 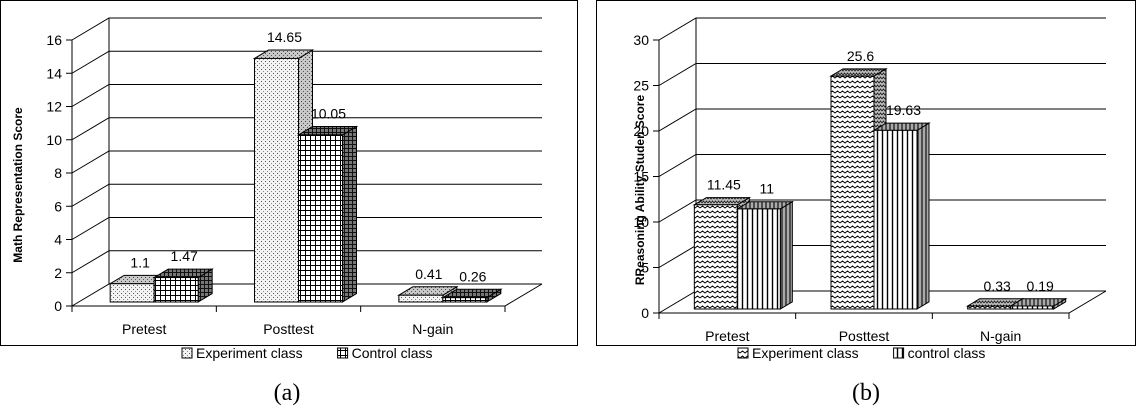 What do you see at coordinates (58, 173) in the screenshot?
I see `y-tick-label: 8` at bounding box center [58, 173].